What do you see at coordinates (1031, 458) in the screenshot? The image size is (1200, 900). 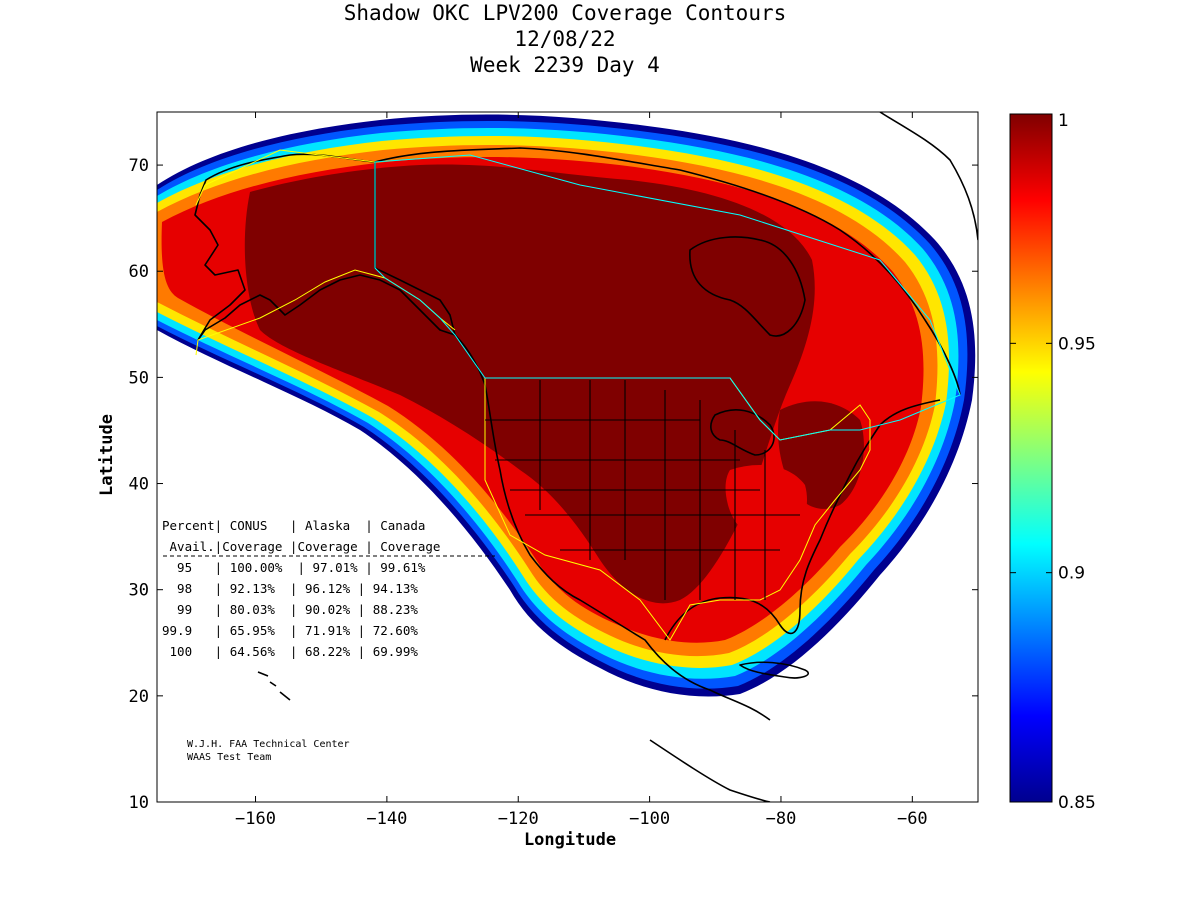 I see `colorbar` at bounding box center [1031, 458].